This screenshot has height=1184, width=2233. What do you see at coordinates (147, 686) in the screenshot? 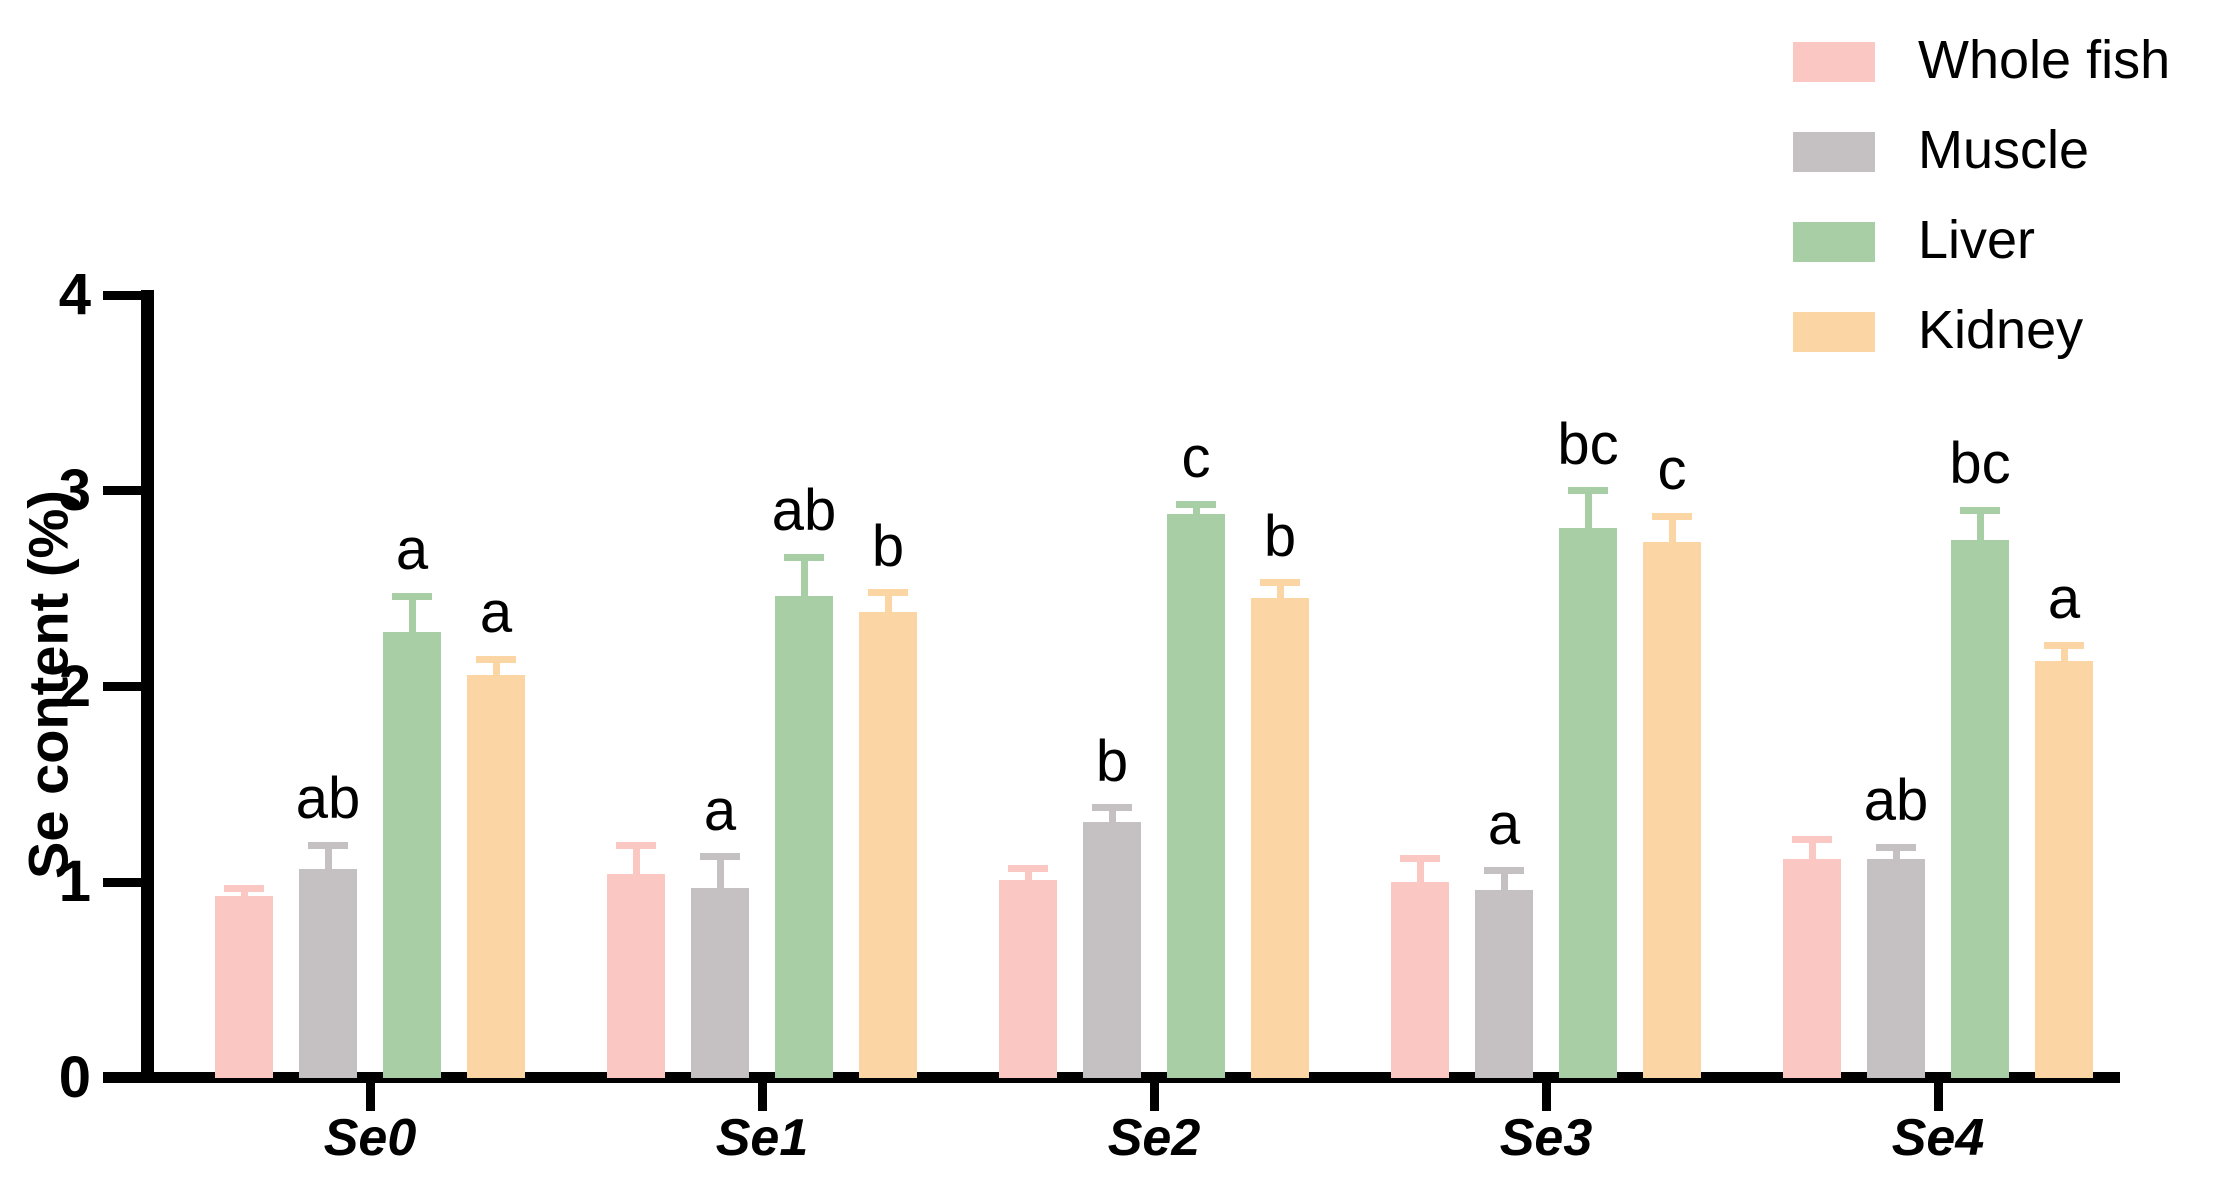
I see `y-axis-line` at bounding box center [147, 686].